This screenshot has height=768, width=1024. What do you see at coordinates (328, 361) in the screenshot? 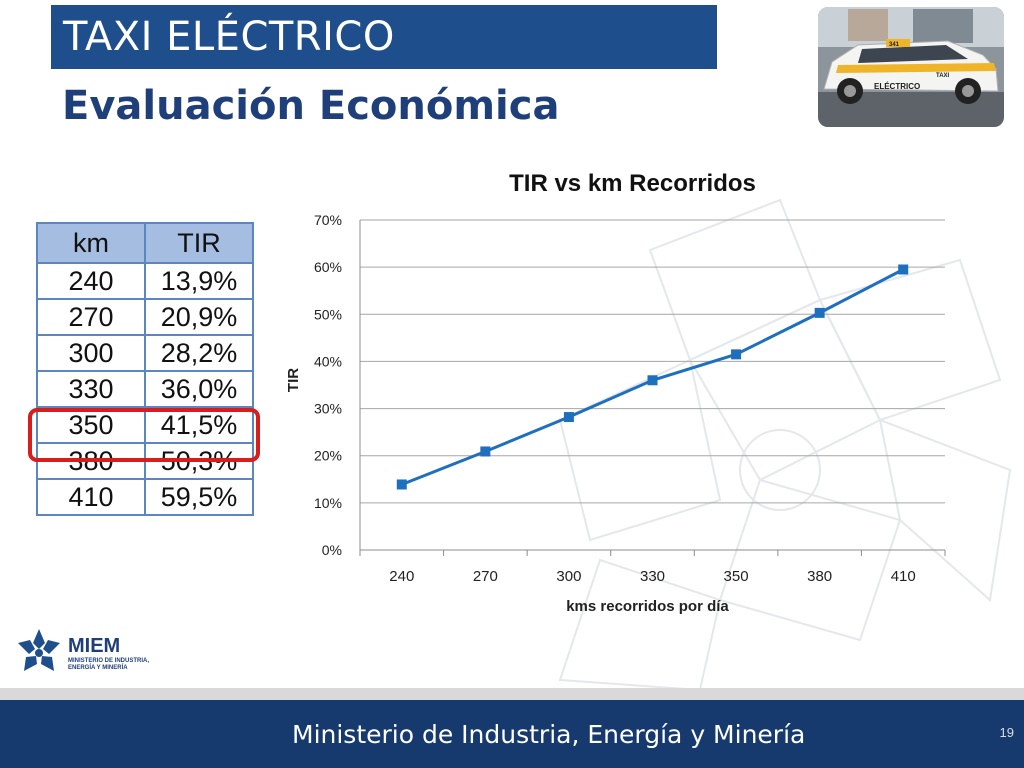
I see `y-tick-label: 40%` at bounding box center [328, 361].